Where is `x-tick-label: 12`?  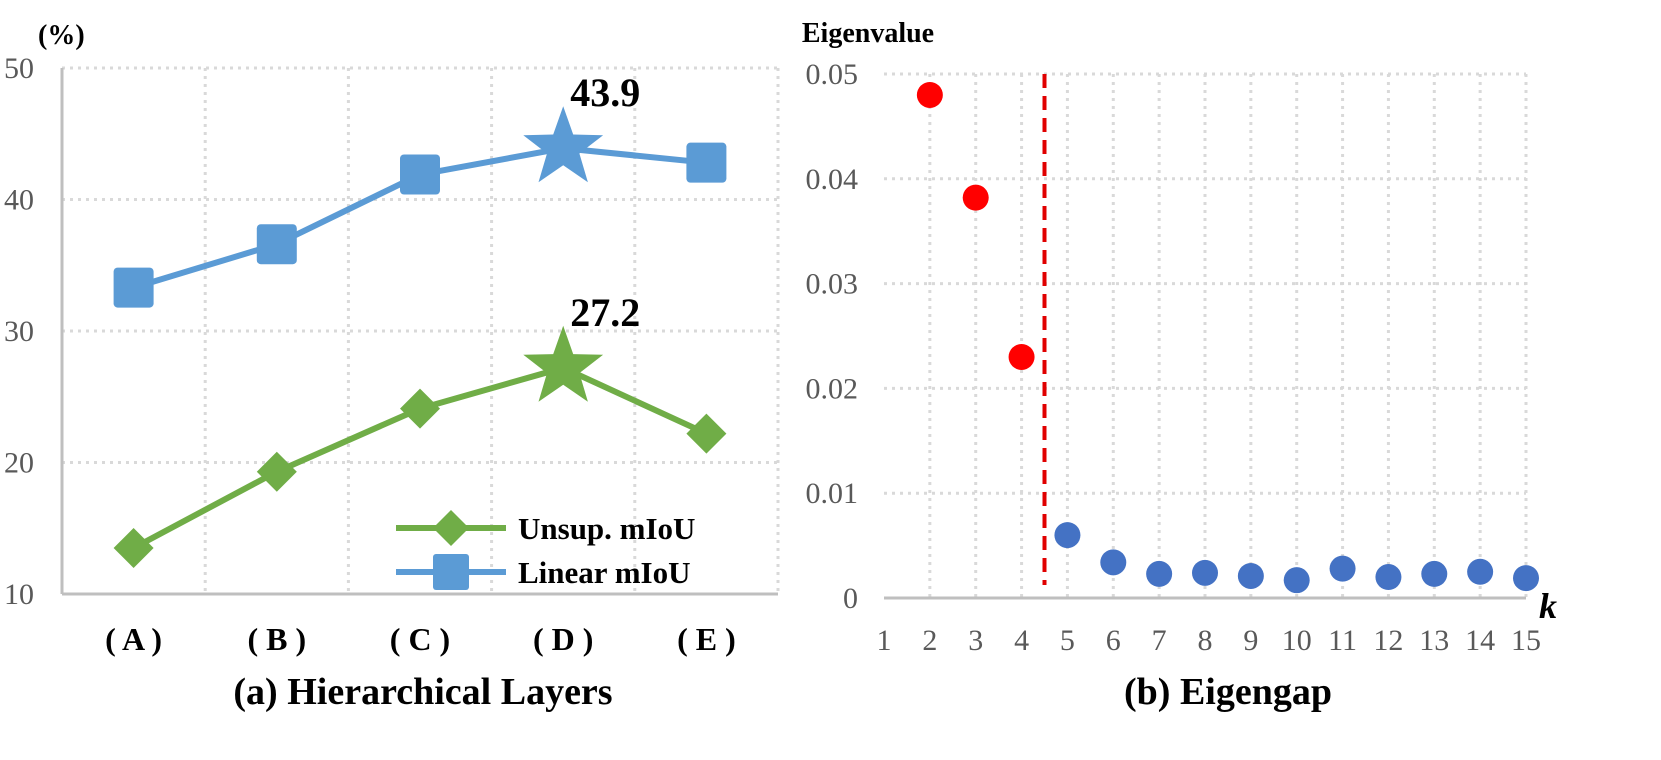 x-tick-label: 12 is located at coordinates (1388, 640).